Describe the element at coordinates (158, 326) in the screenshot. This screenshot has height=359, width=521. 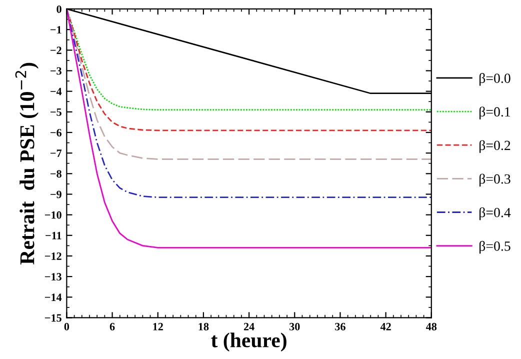
I see `x-tick-label: 12` at that location.